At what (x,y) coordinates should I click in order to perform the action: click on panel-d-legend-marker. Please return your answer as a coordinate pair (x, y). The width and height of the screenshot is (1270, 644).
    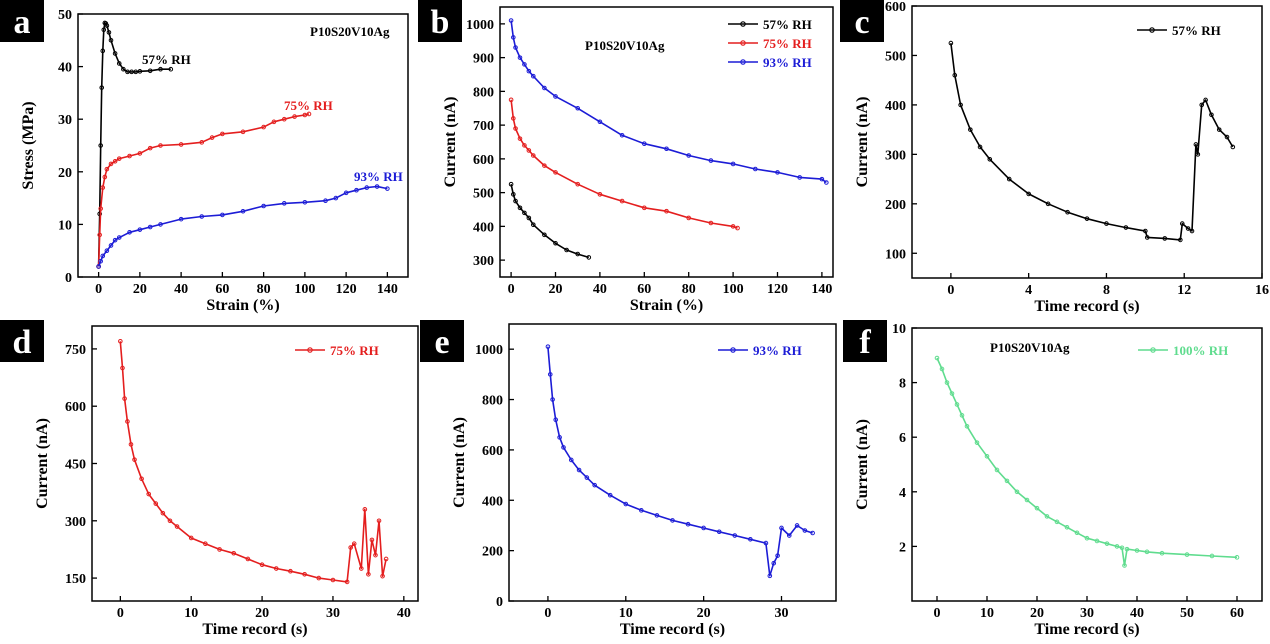
    Looking at the image, I should click on (310, 350).